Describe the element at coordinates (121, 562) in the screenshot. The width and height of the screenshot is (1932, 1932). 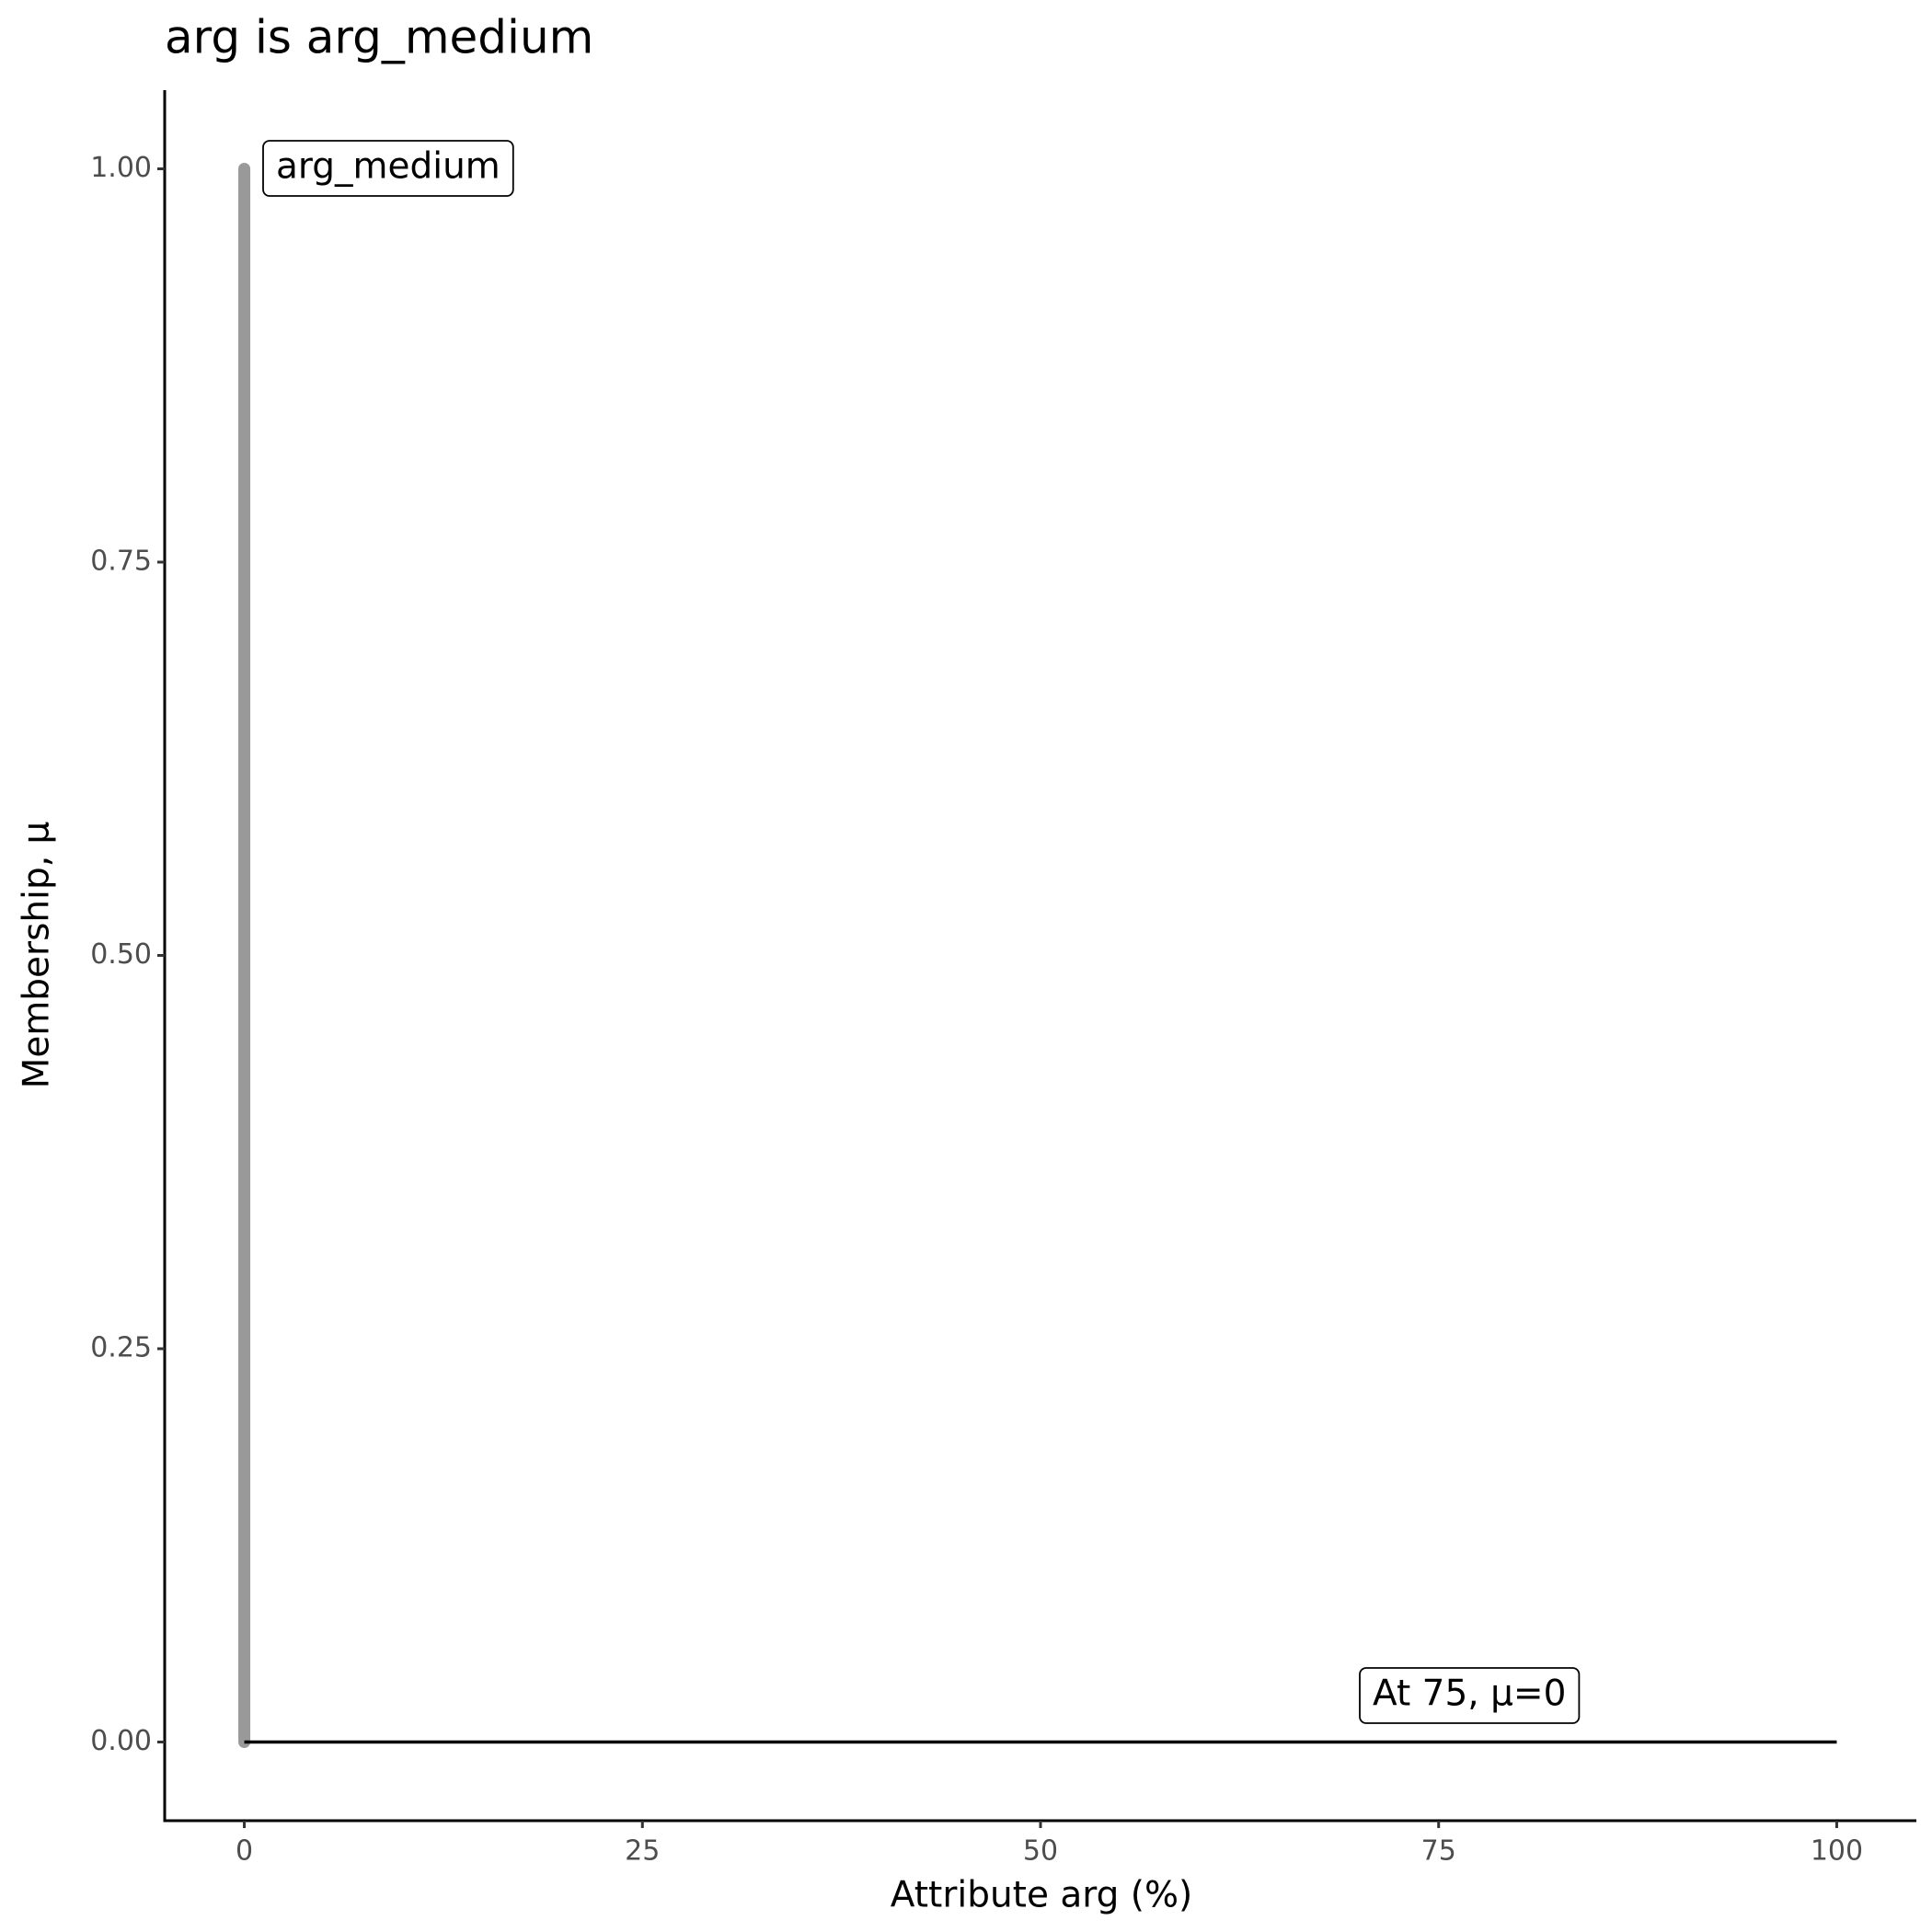
I see `y-tick-label: 0.75` at that location.